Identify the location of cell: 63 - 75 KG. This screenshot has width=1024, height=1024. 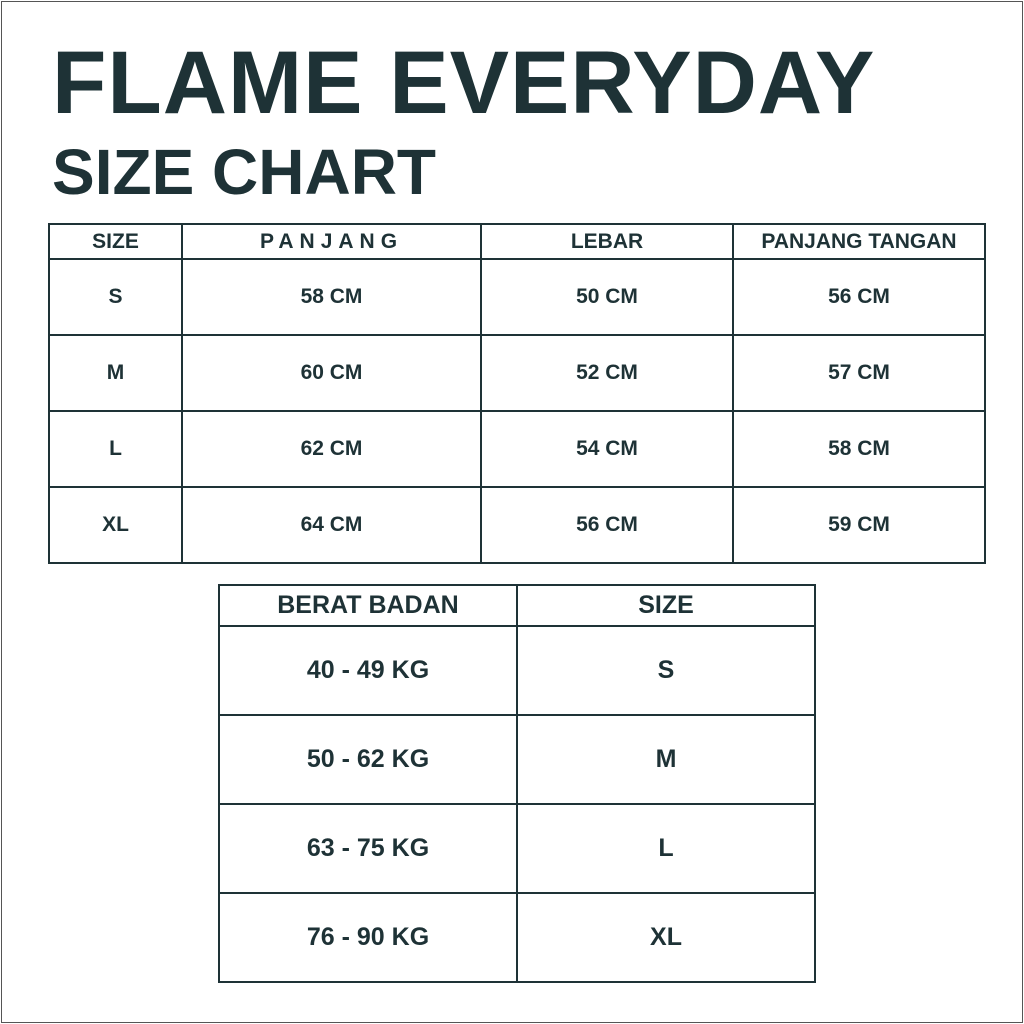
(368, 848).